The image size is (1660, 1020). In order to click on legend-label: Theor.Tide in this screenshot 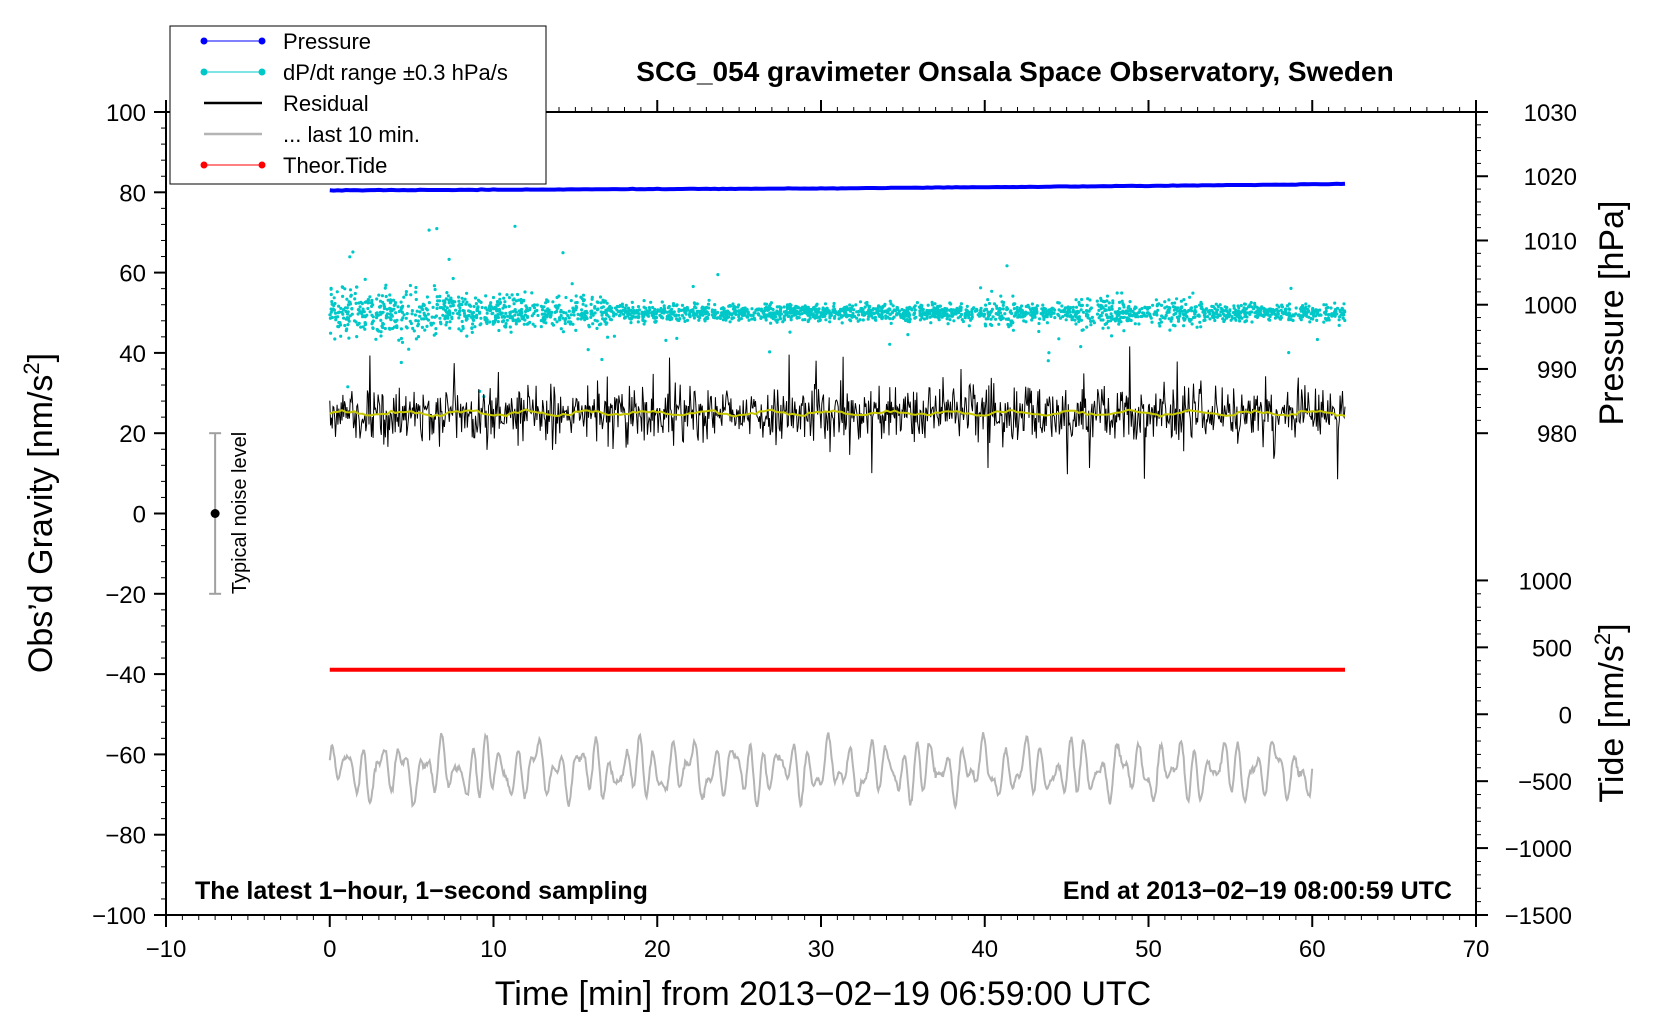, I will do `click(335, 165)`.